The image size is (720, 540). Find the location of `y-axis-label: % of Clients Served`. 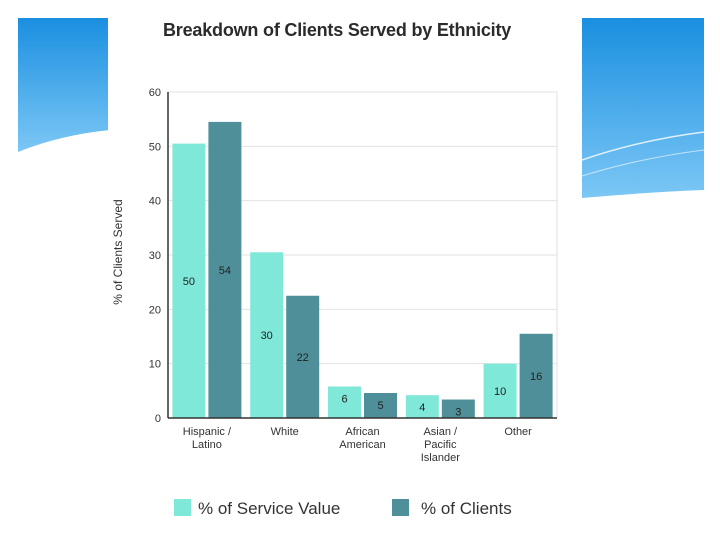

y-axis-label: % of Clients Served is located at coordinates (118, 251).